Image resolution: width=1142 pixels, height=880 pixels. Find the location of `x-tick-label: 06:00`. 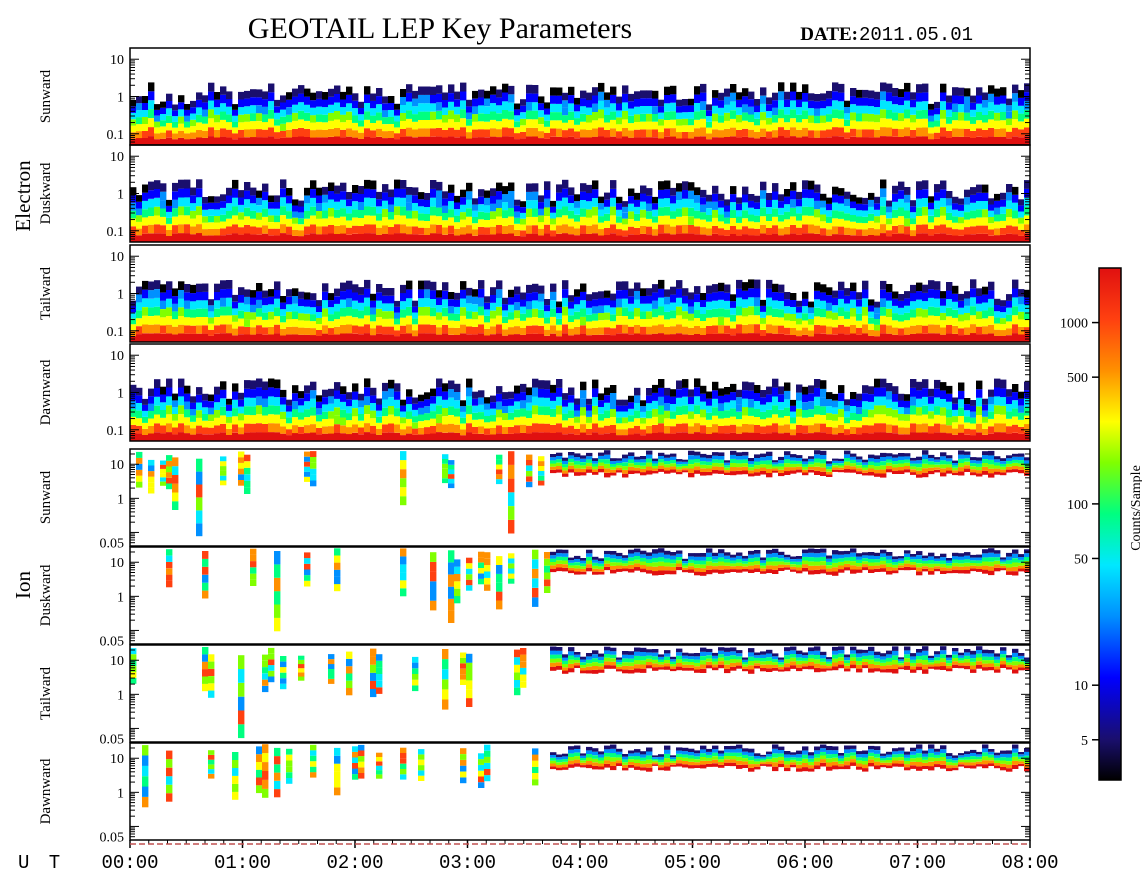

x-tick-label: 06:00 is located at coordinates (804, 863).